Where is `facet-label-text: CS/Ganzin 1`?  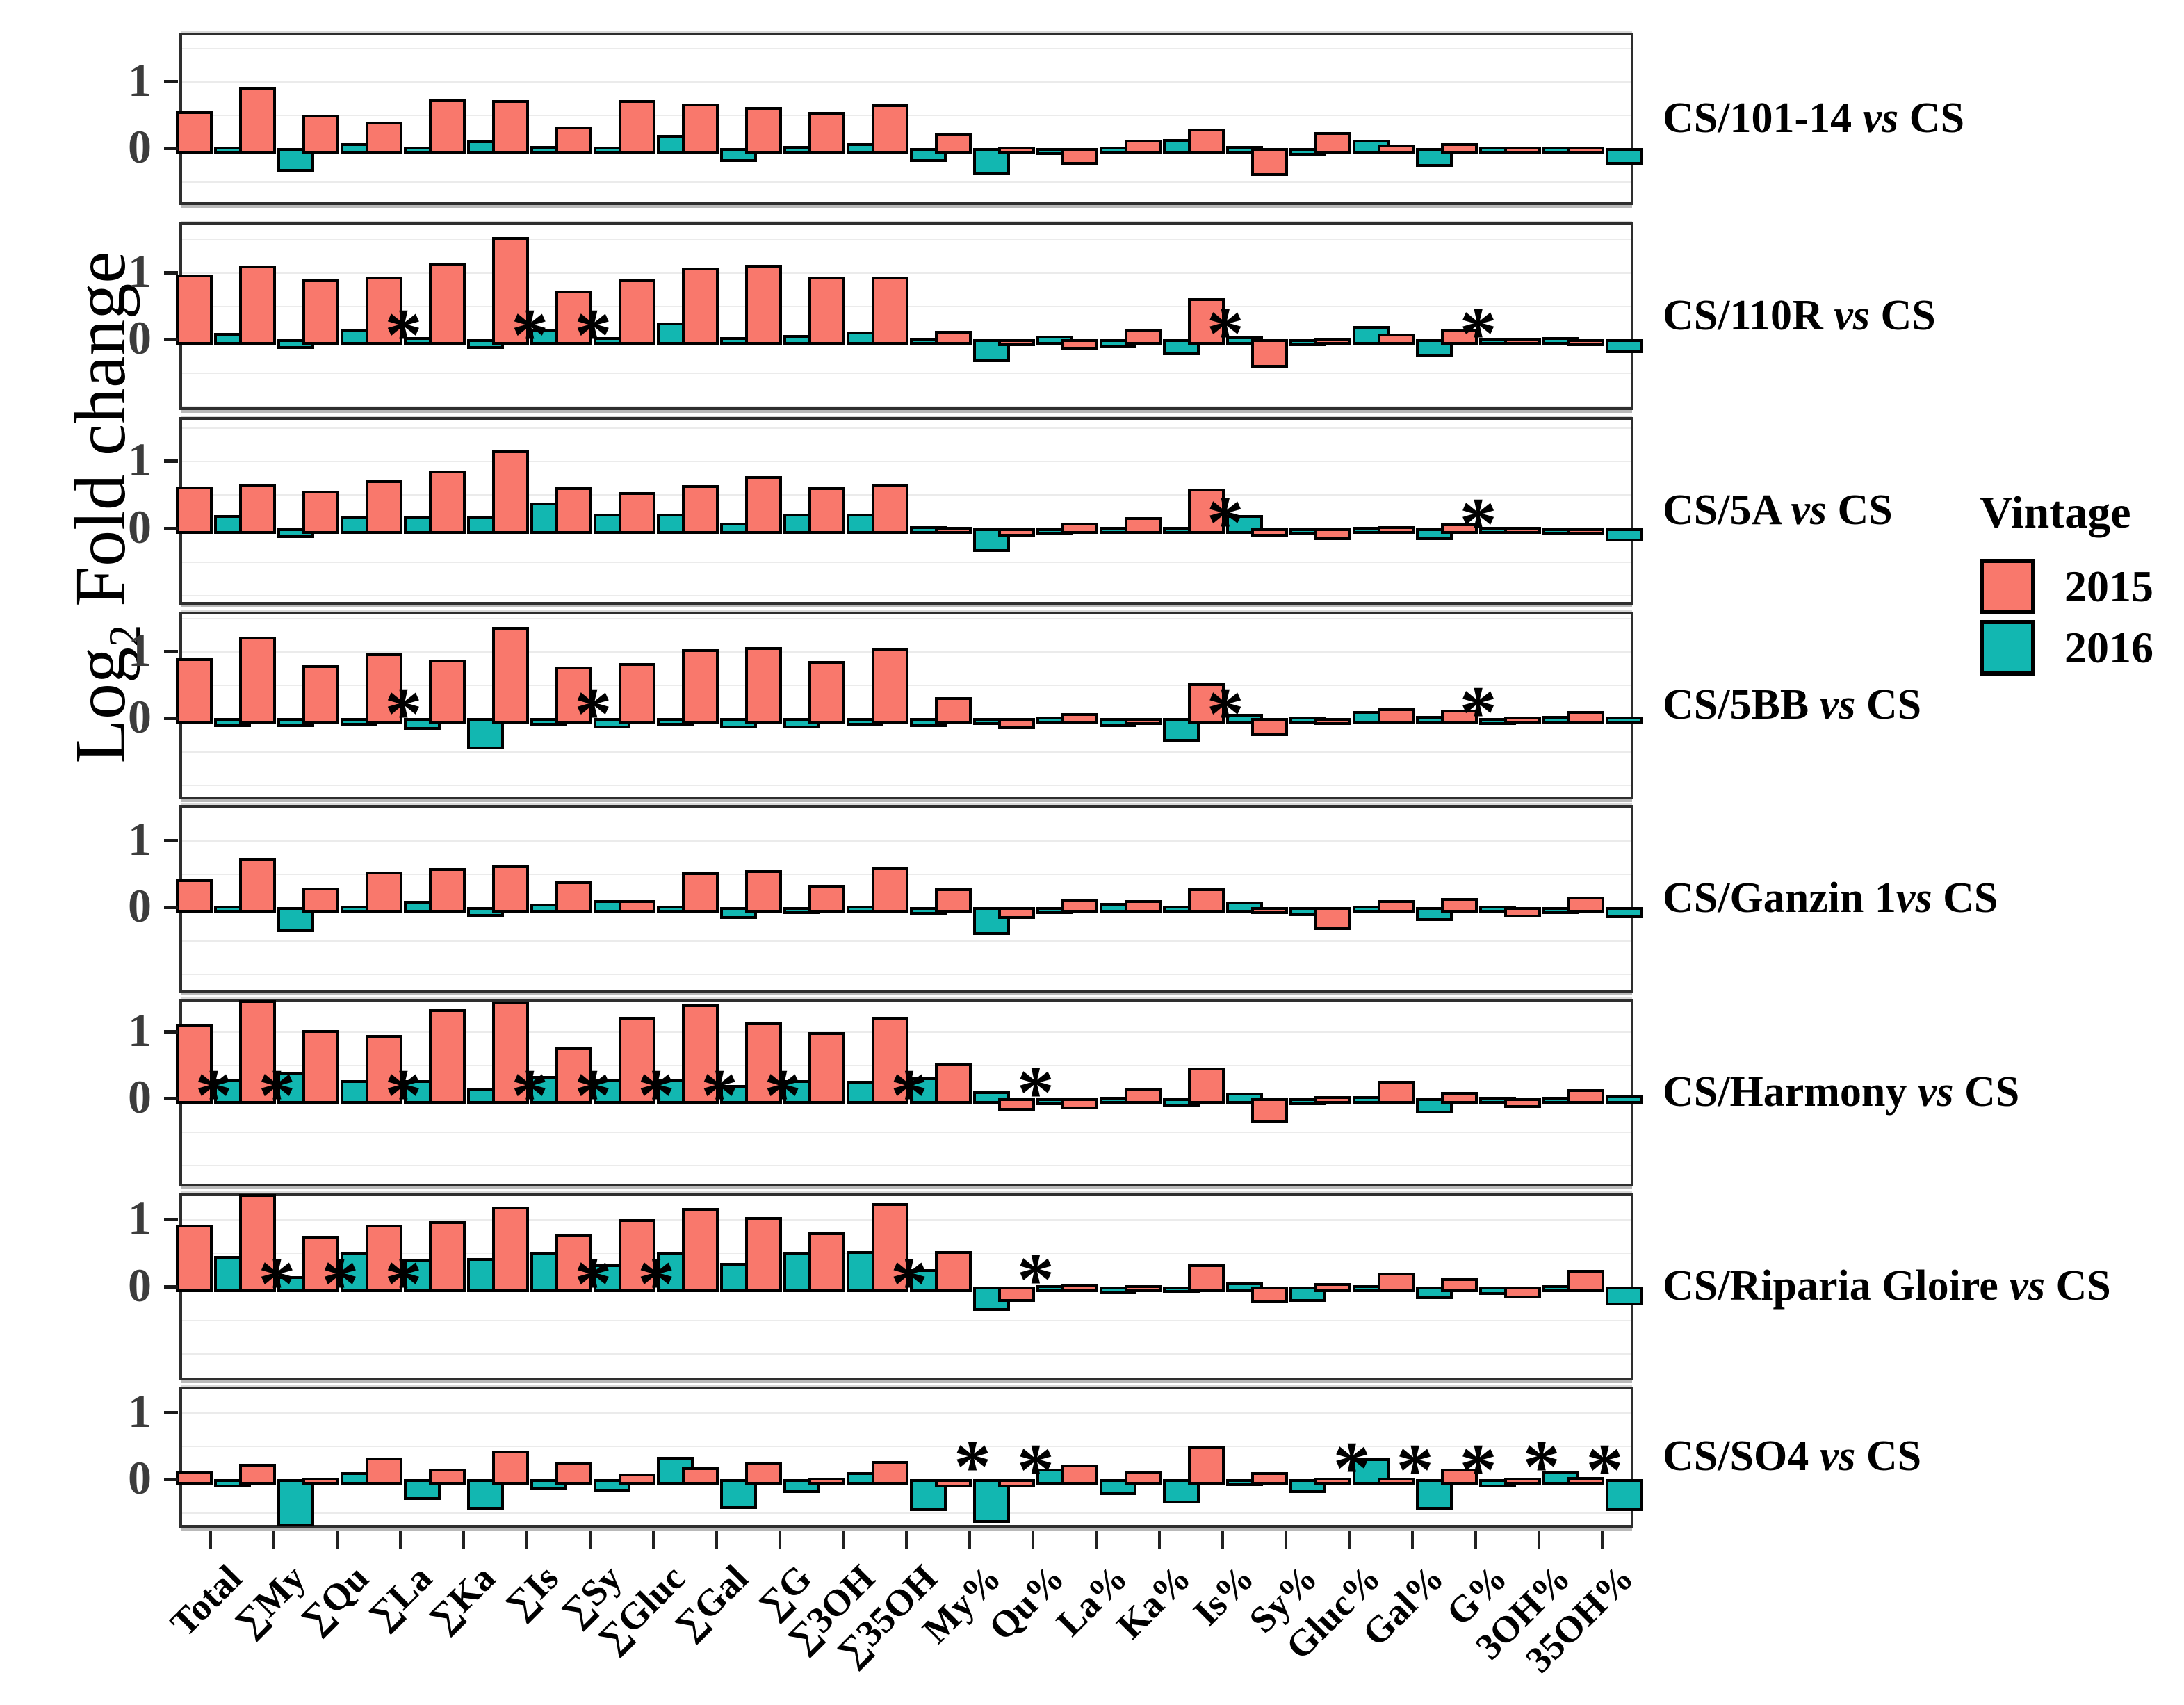 facet-label-text: CS/Ganzin 1 is located at coordinates (1779, 898).